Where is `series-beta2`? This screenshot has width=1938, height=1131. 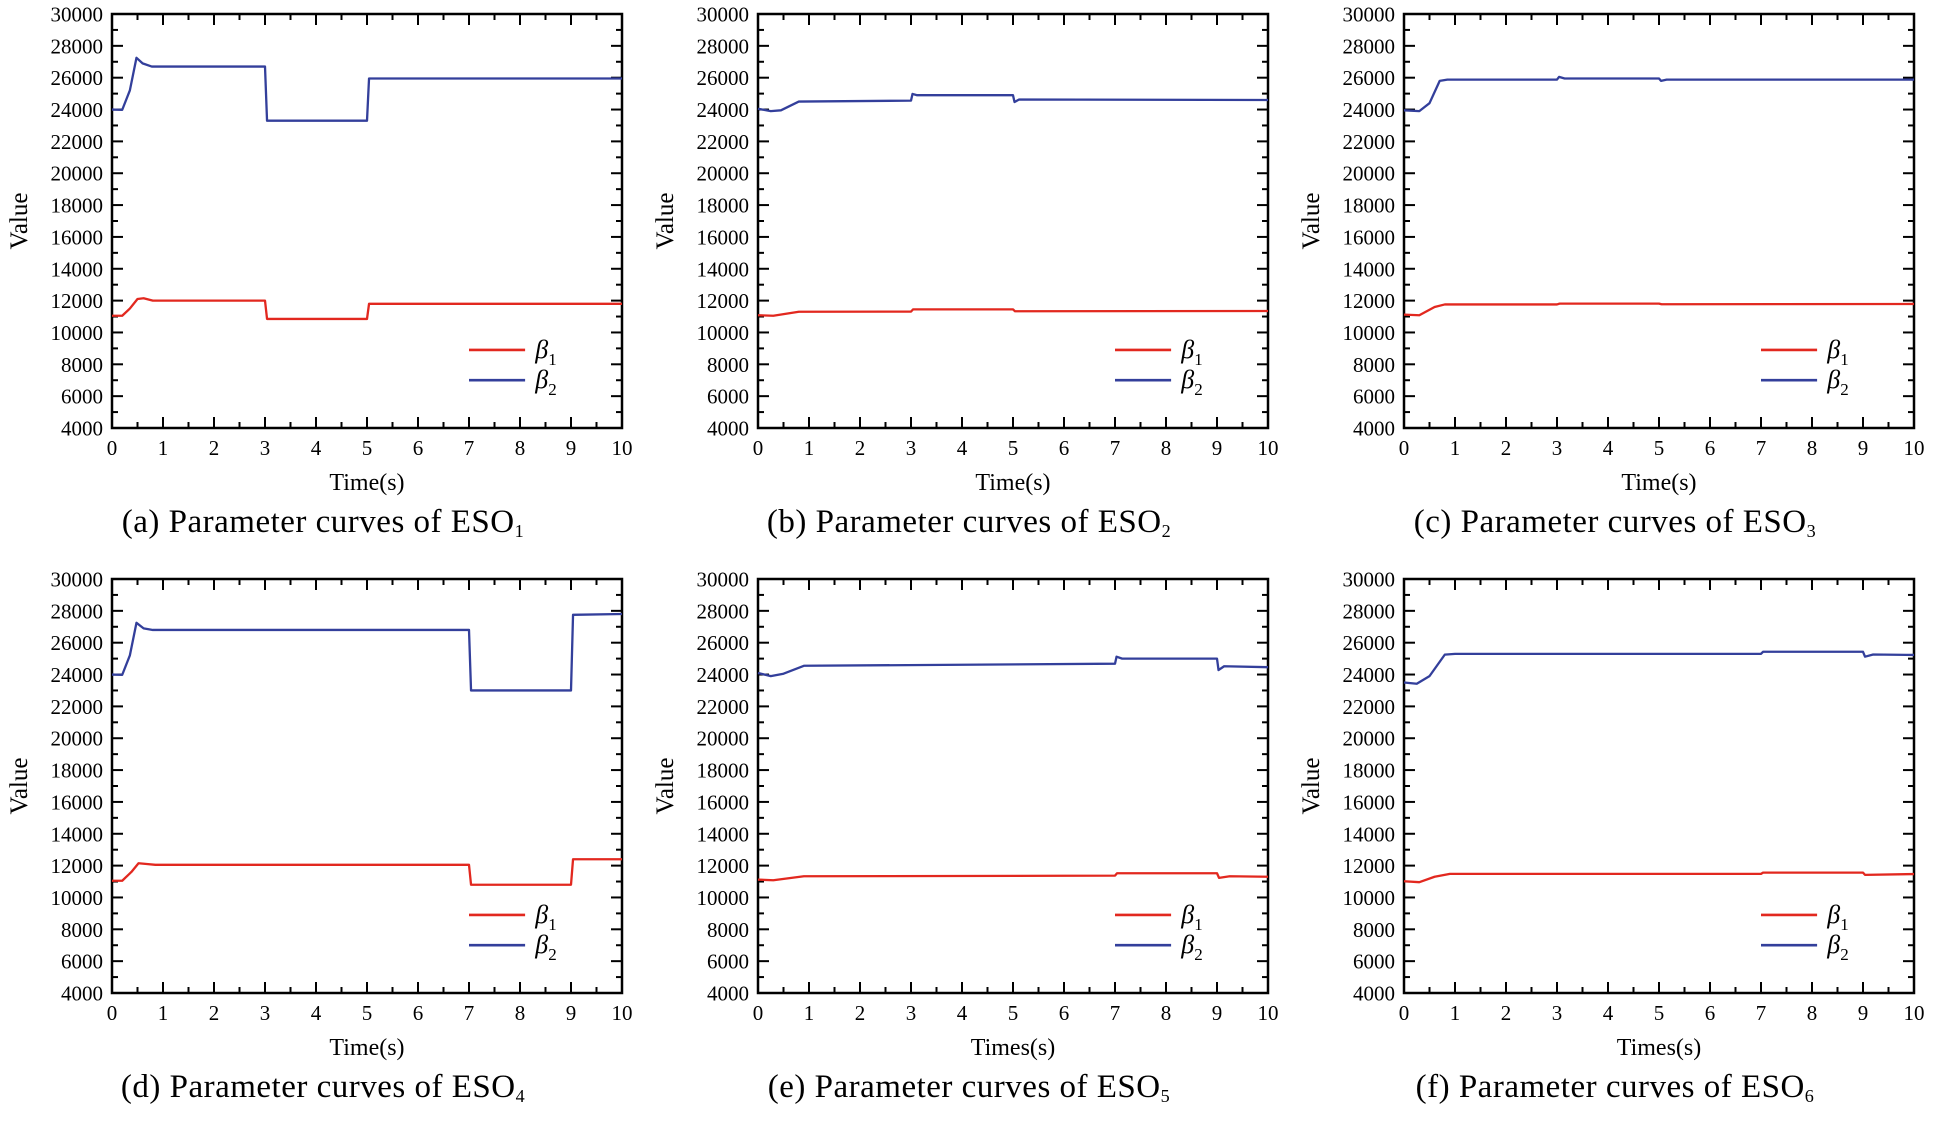
series-beta2 is located at coordinates (1658, 94).